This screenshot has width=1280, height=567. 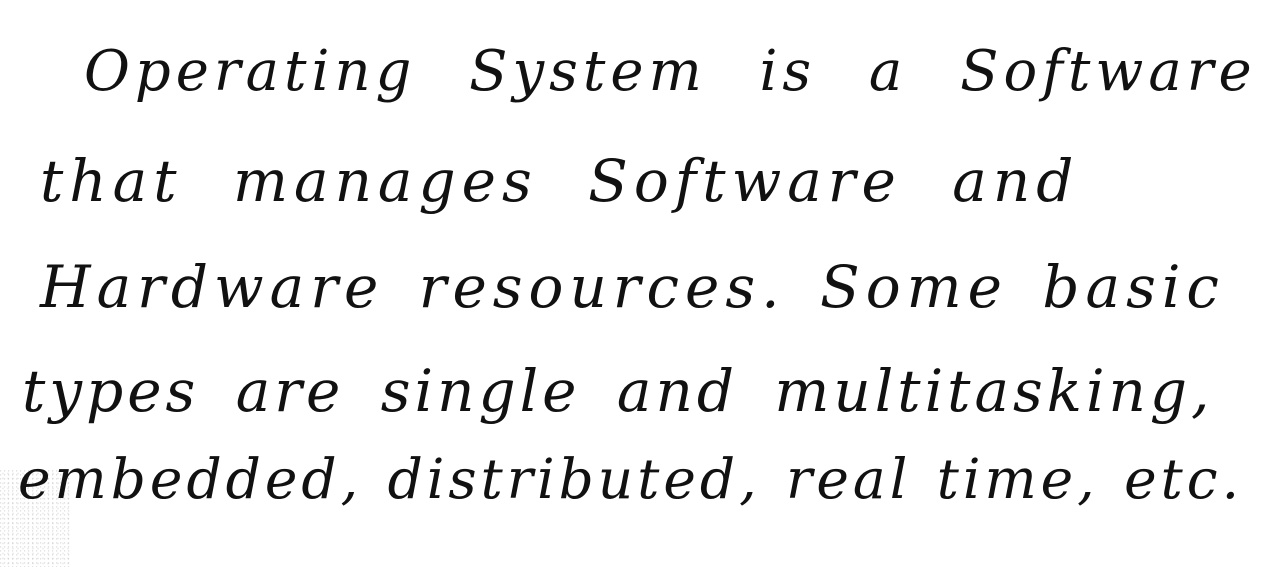 I want to click on note-line-5: embedded, distributed, real time, etc., so click(x=631, y=479).